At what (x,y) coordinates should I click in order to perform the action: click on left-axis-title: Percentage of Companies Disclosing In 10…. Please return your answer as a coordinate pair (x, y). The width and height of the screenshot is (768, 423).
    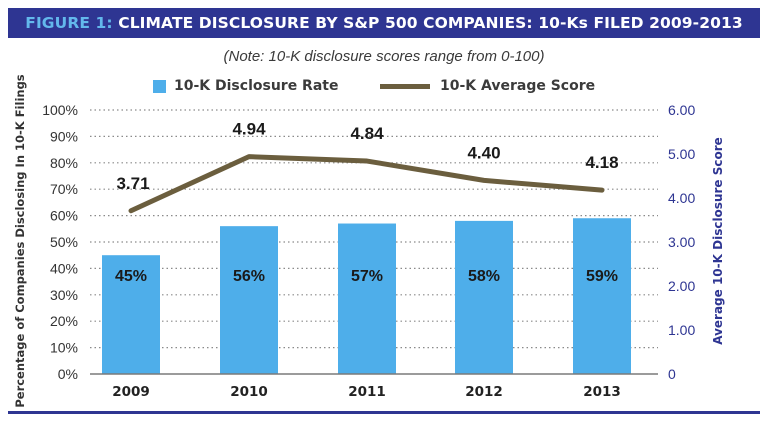
    Looking at the image, I should click on (20, 240).